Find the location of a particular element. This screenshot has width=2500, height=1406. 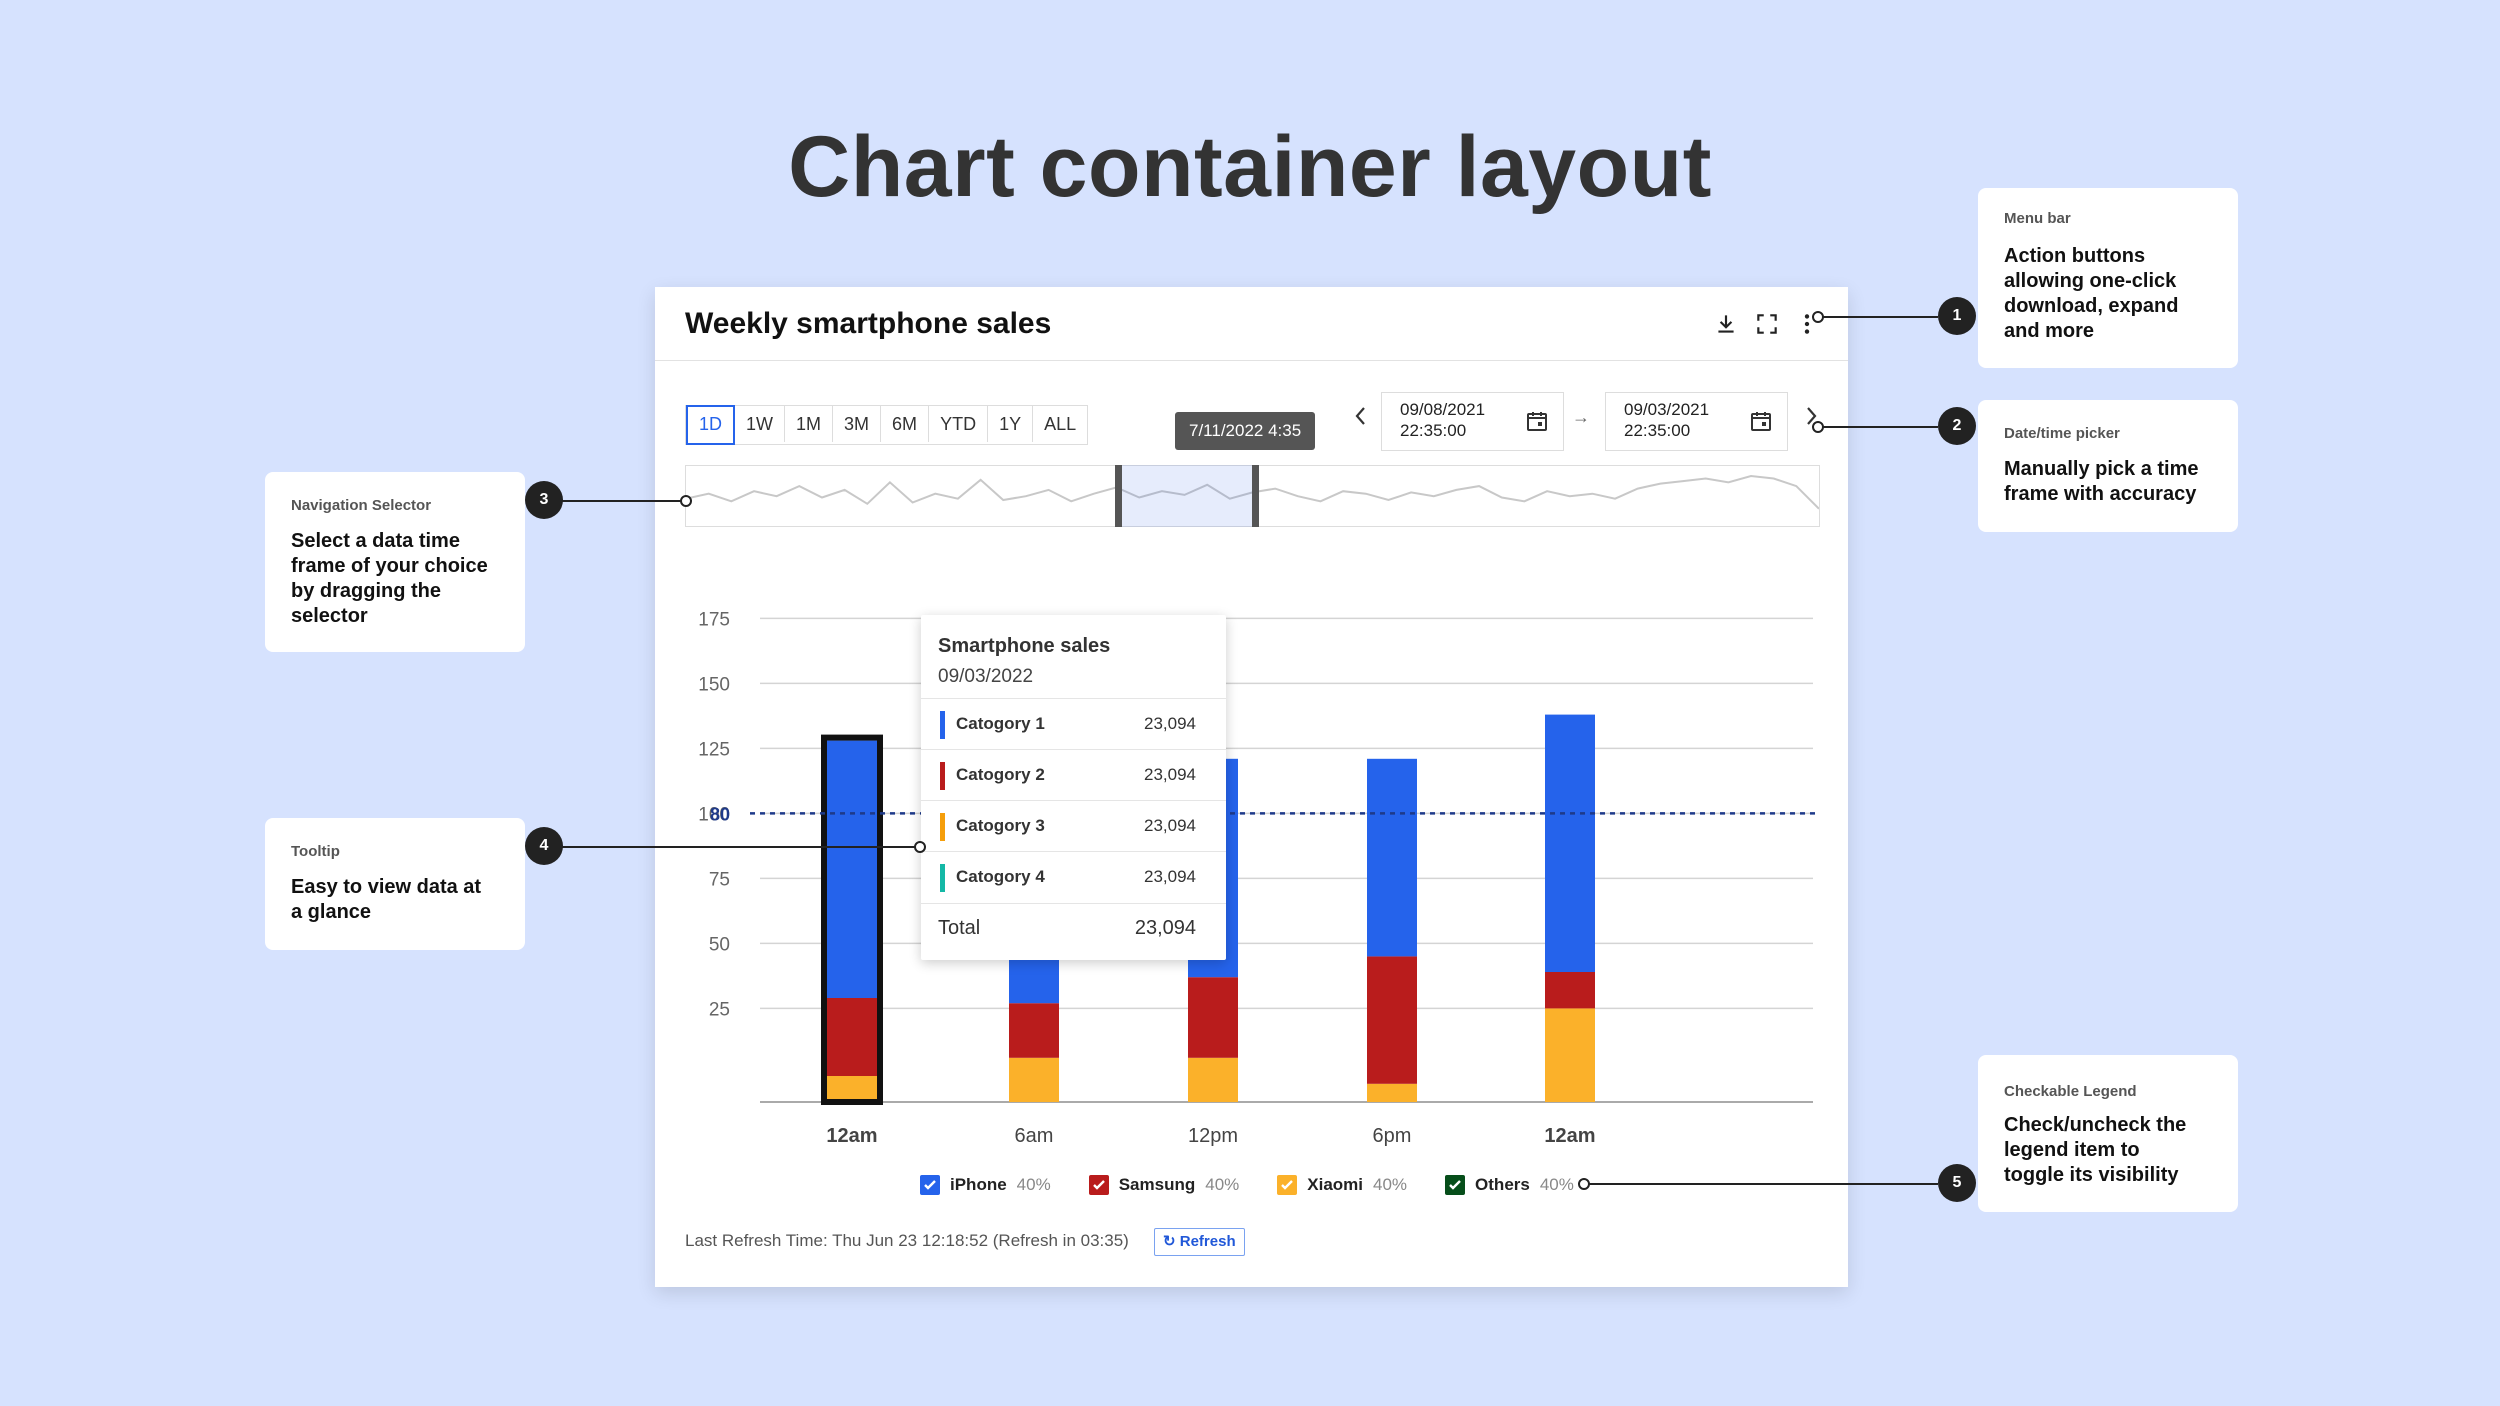

callout-text: a glance is located at coordinates (331, 912).